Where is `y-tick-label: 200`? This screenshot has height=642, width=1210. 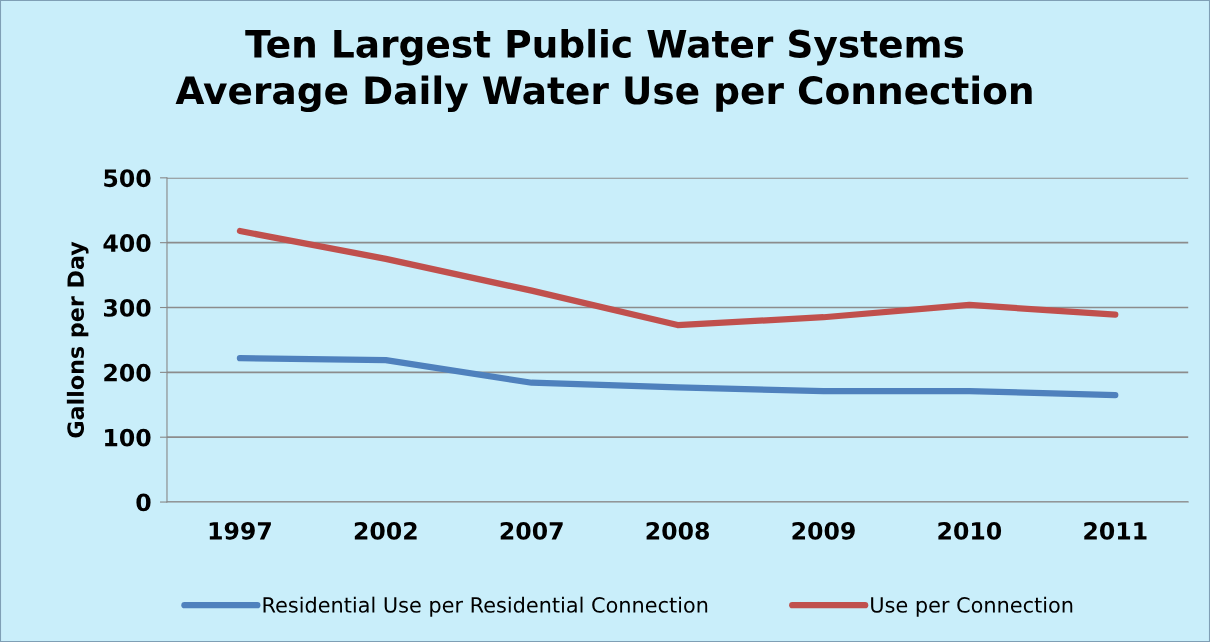 y-tick-label: 200 is located at coordinates (127, 372).